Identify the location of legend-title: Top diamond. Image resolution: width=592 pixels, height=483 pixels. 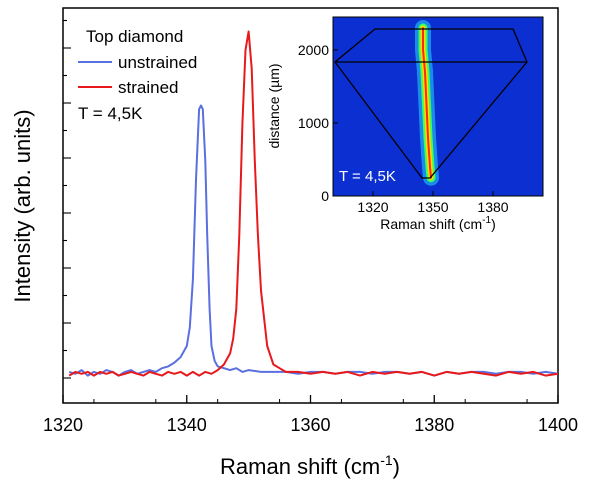
(134, 36).